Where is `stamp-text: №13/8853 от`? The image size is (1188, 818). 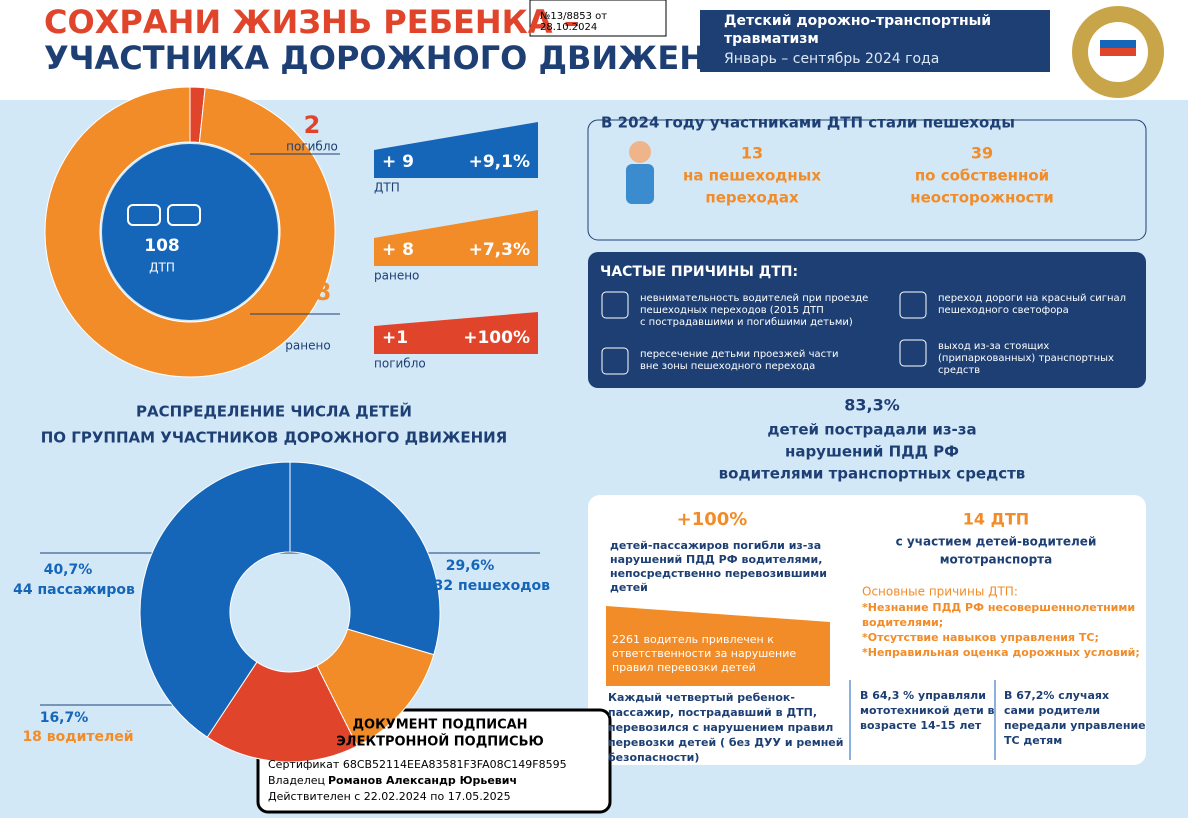 stamp-text: №13/8853 от is located at coordinates (573, 16).